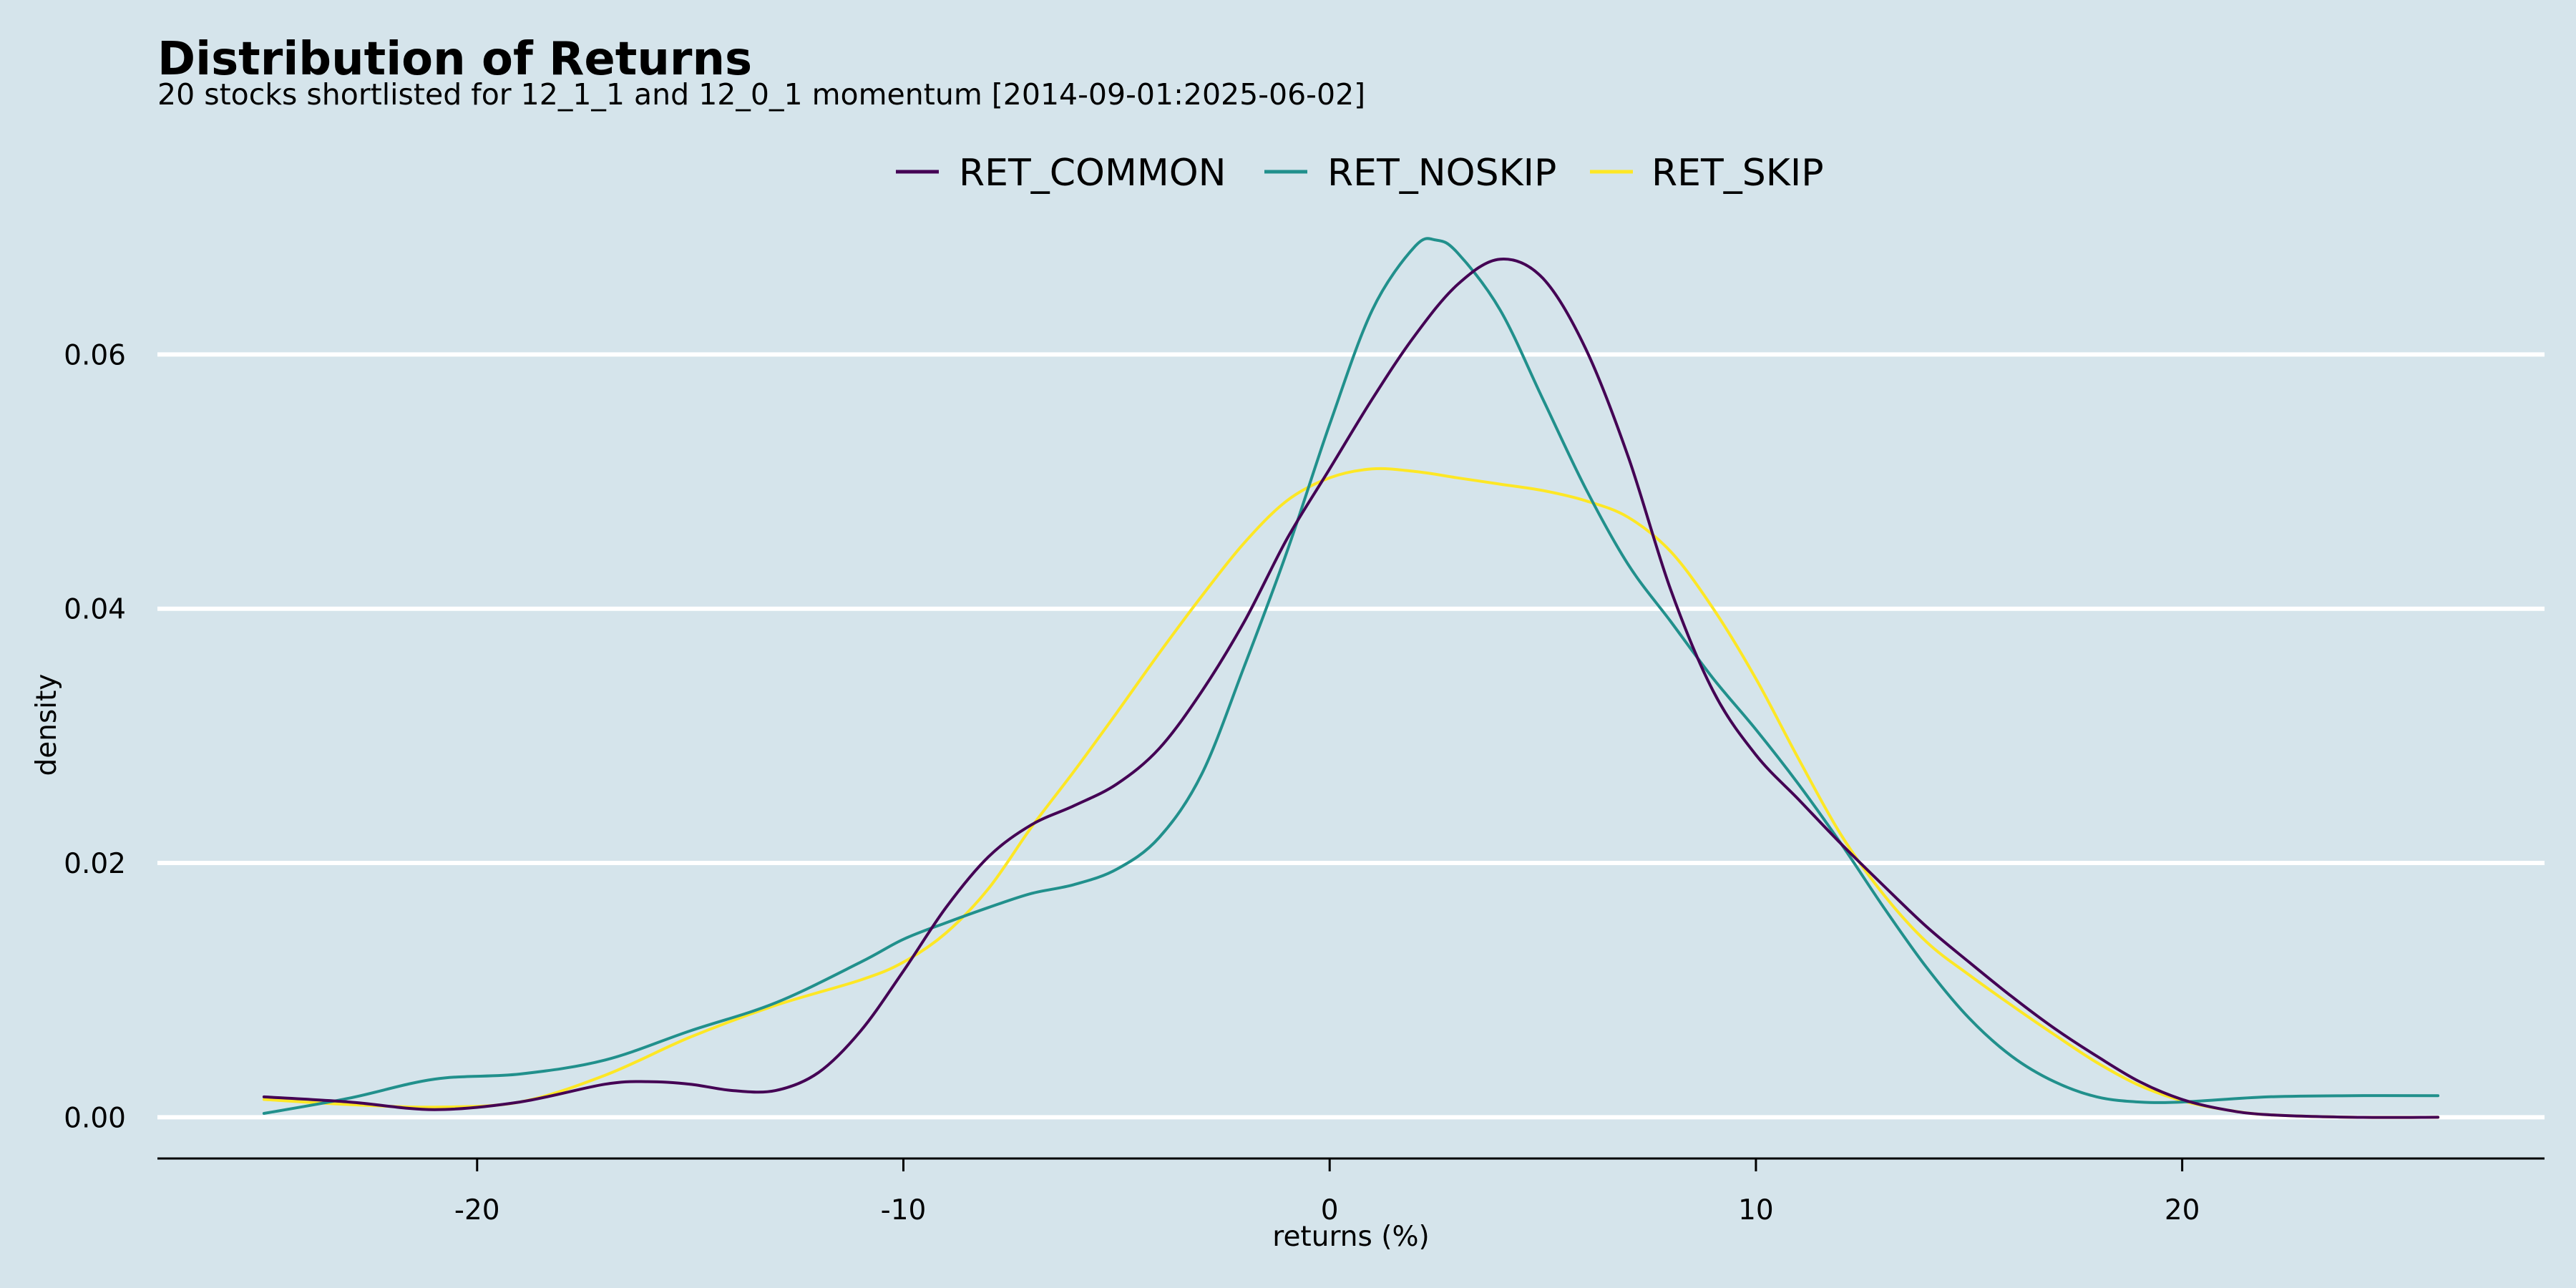 Image resolution: width=2576 pixels, height=1288 pixels. What do you see at coordinates (2182, 1210) in the screenshot?
I see `x-tick-label: 20` at bounding box center [2182, 1210].